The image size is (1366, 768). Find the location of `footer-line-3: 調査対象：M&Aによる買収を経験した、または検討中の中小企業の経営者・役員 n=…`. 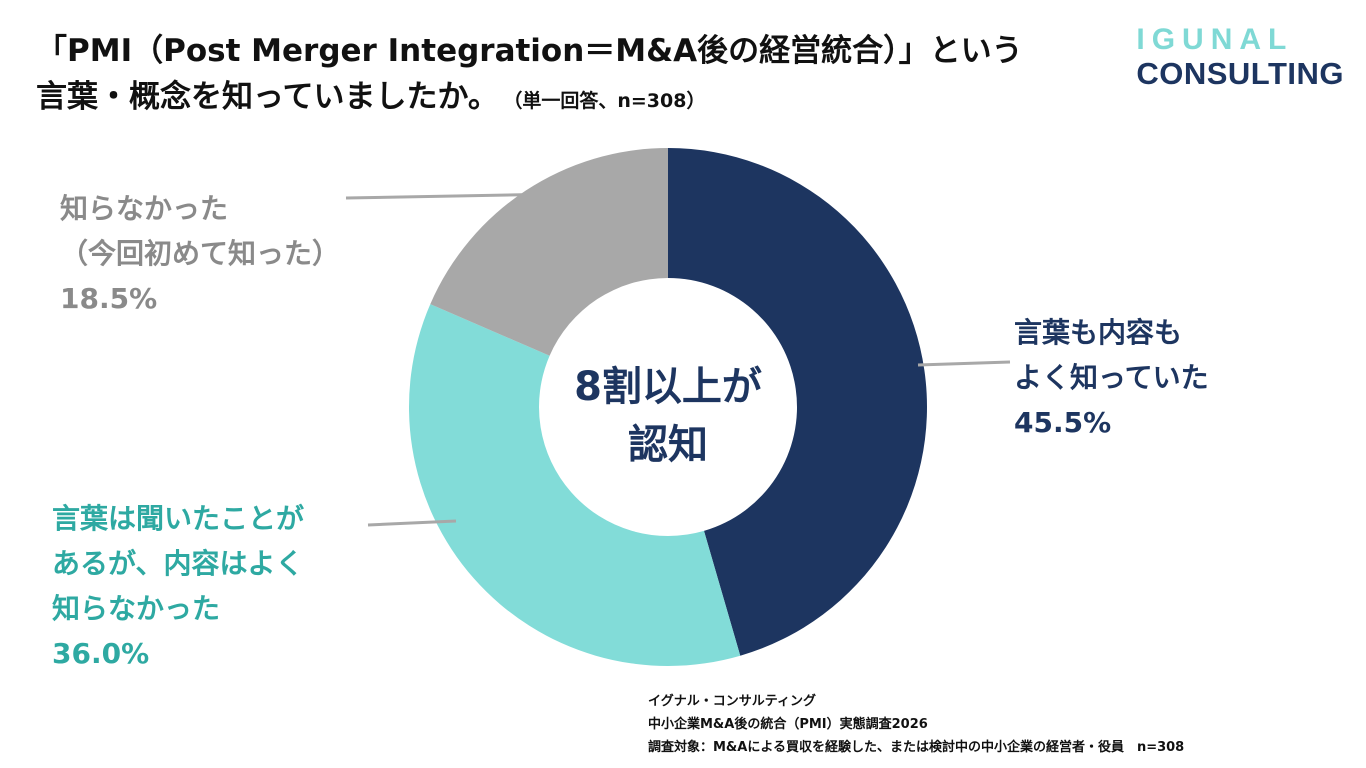

footer-line-3: 調査対象：M&Aによる買収を経験した、または検討中の中小企業の経営者・役員 n=… is located at coordinates (916, 747).